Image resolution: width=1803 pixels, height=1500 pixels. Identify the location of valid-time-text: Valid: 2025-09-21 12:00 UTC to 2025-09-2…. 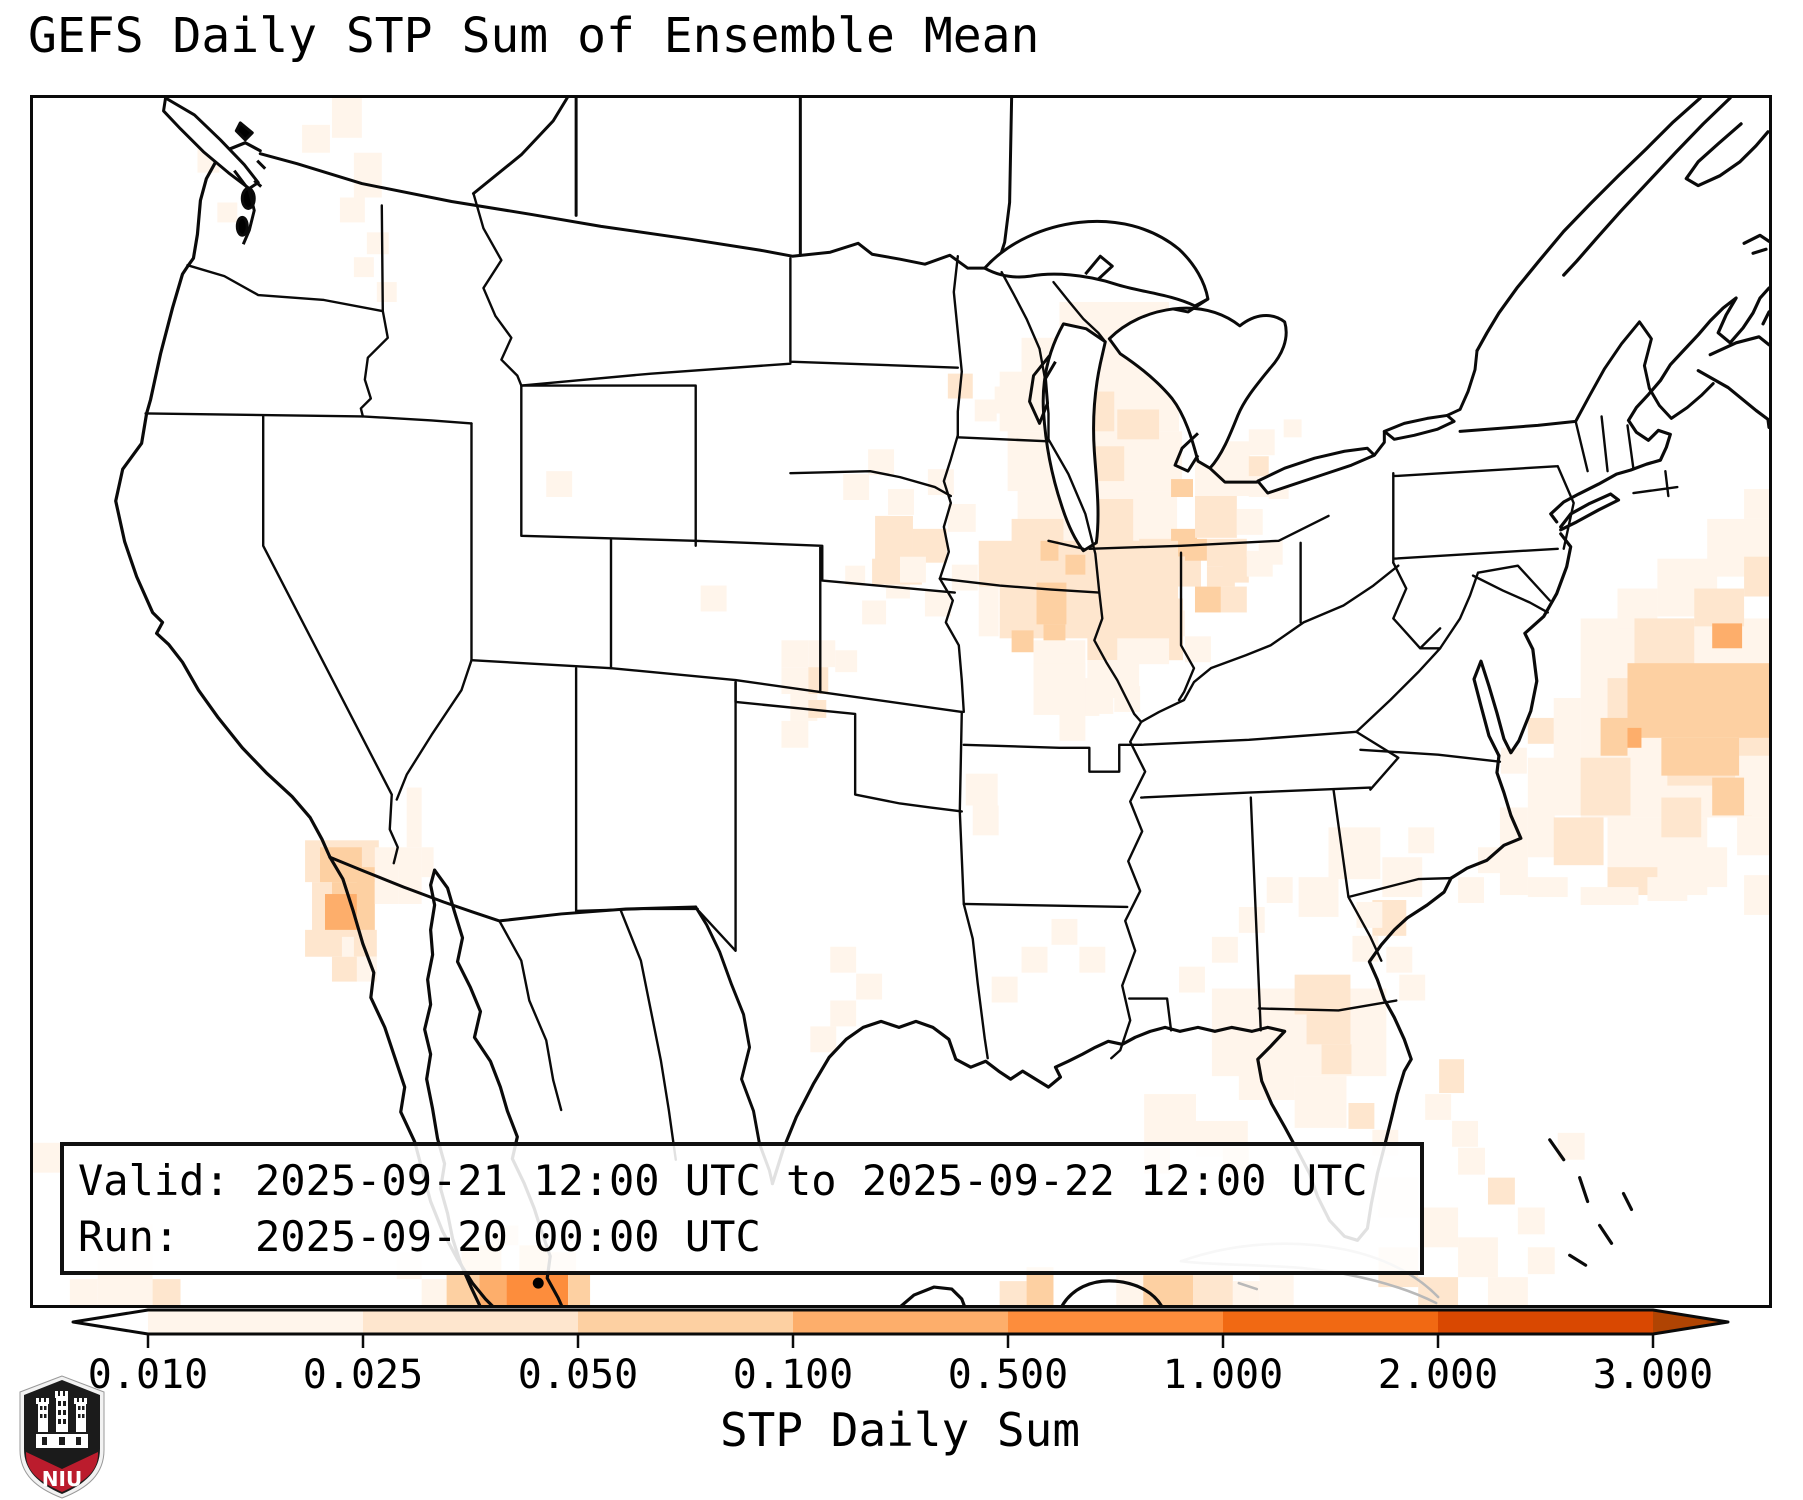
(723, 1180).